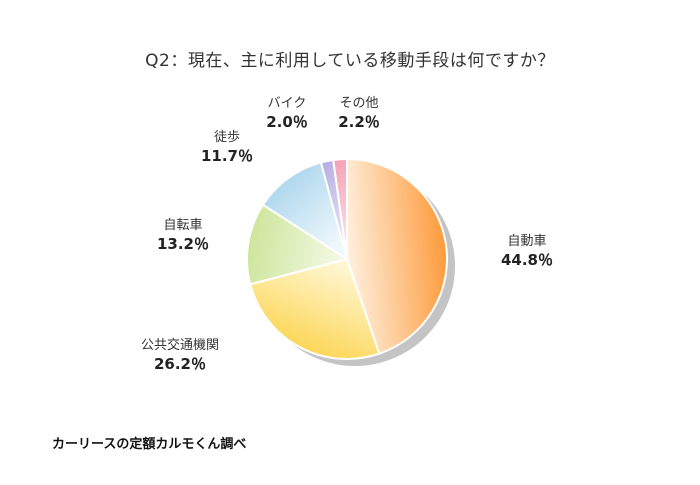 Image resolution: width=700 pixels, height=485 pixels. I want to click on chart-title: Q2：現在、主に利用している移動手段は何ですか？, so click(350, 61).